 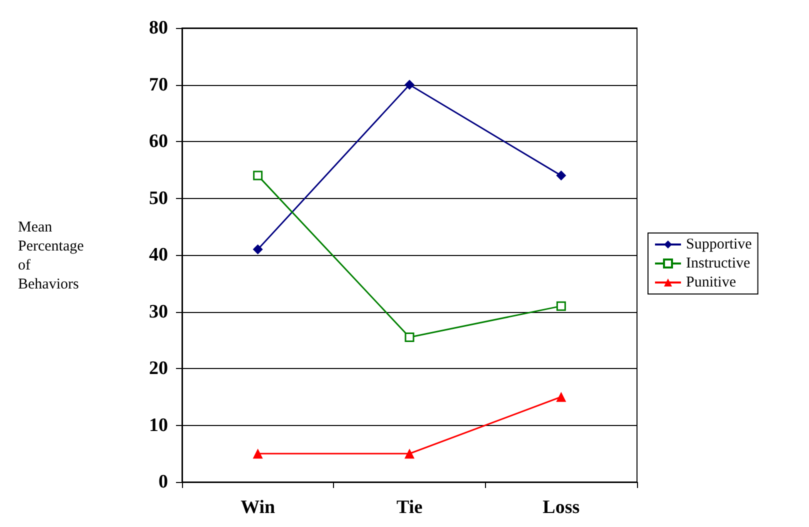 I want to click on x-tick-label: Tie, so click(x=409, y=507).